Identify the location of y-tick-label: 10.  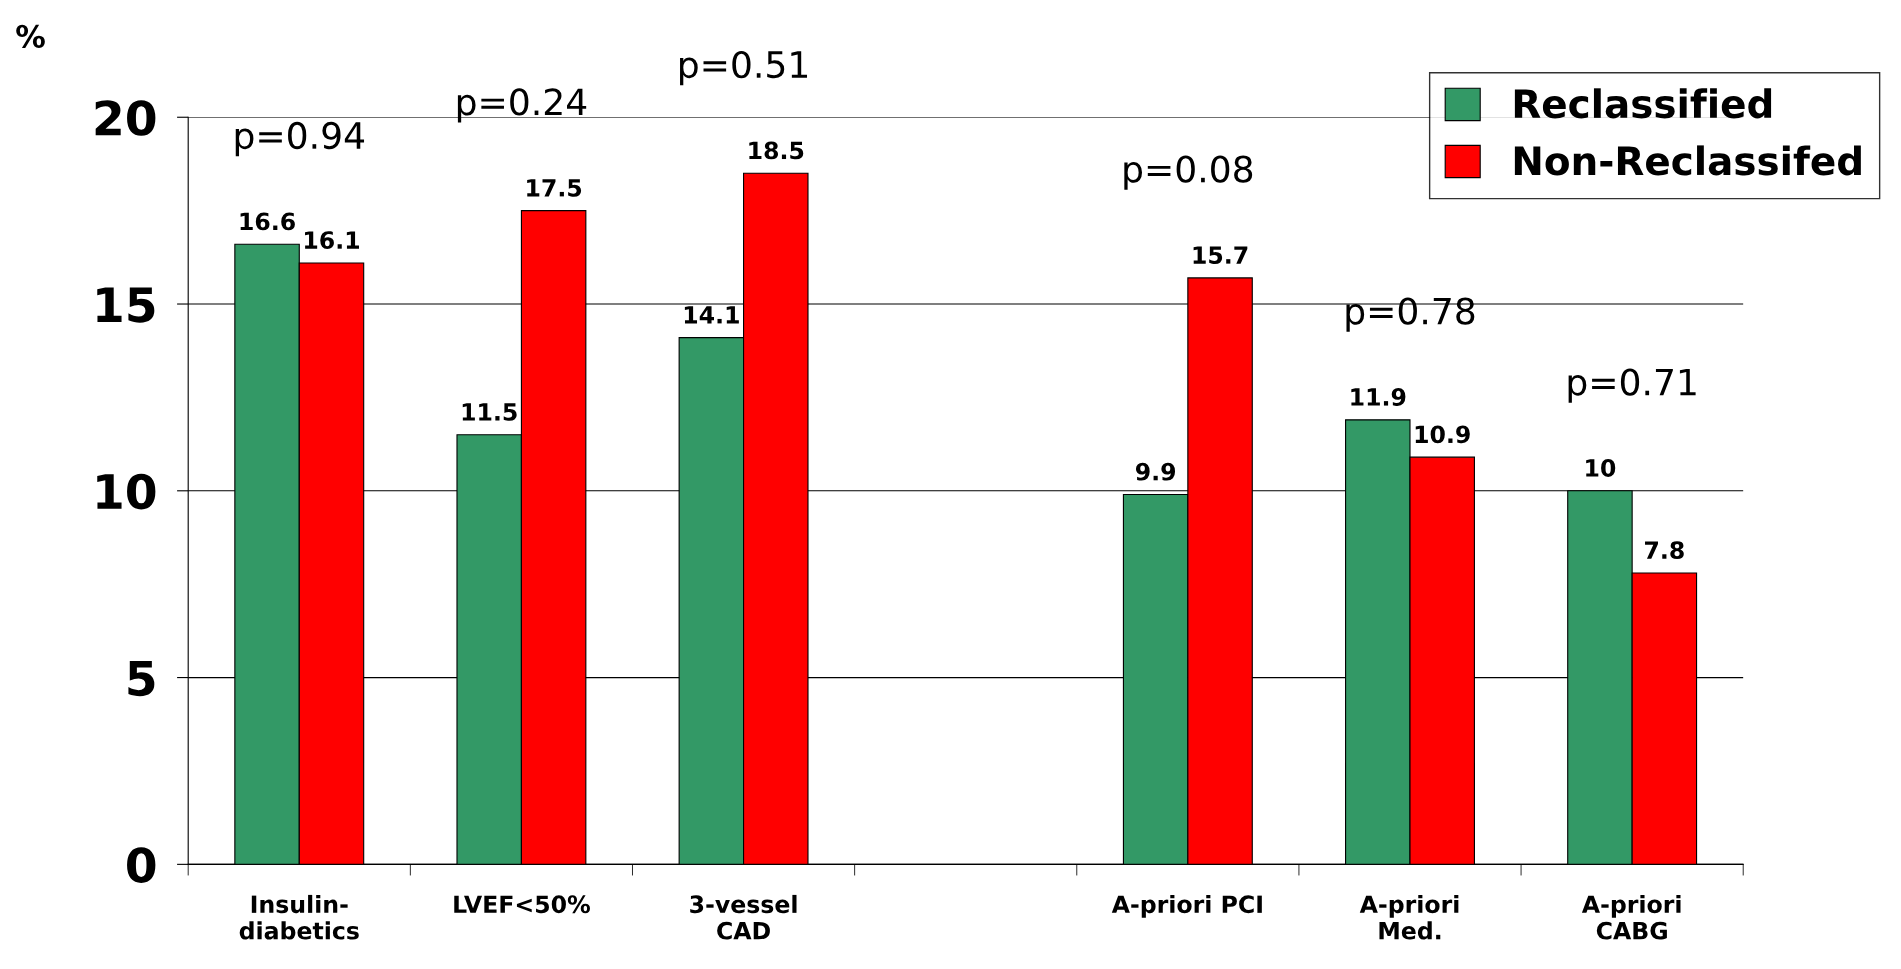
(126, 491).